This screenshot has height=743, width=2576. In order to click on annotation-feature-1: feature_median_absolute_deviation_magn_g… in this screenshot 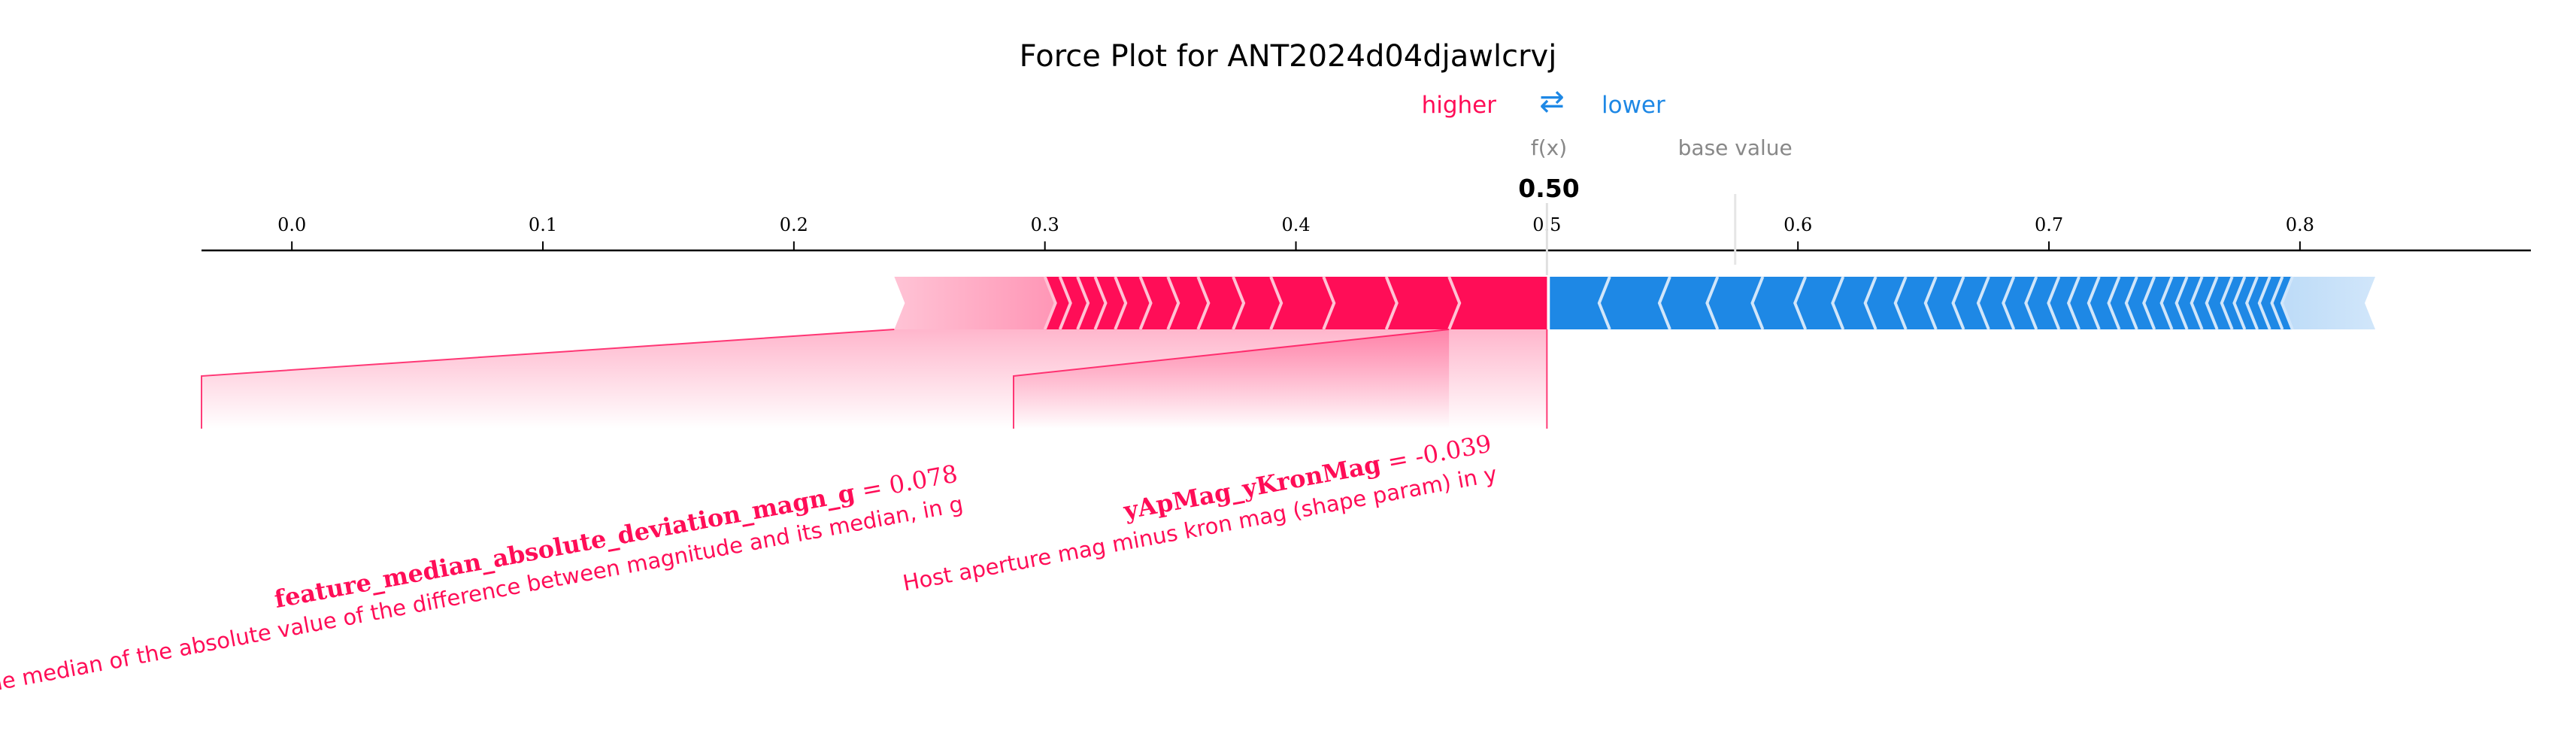, I will do `click(616, 536)`.